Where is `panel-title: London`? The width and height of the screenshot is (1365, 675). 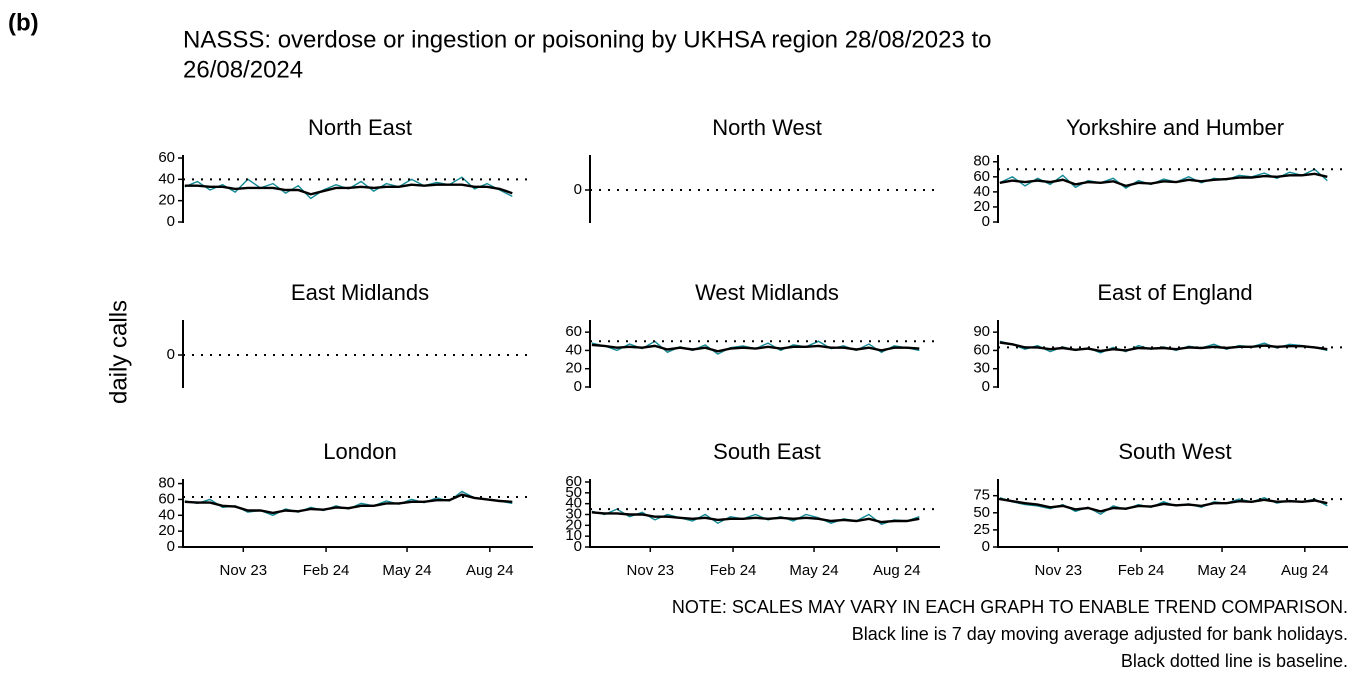
panel-title: London is located at coordinates (359, 451).